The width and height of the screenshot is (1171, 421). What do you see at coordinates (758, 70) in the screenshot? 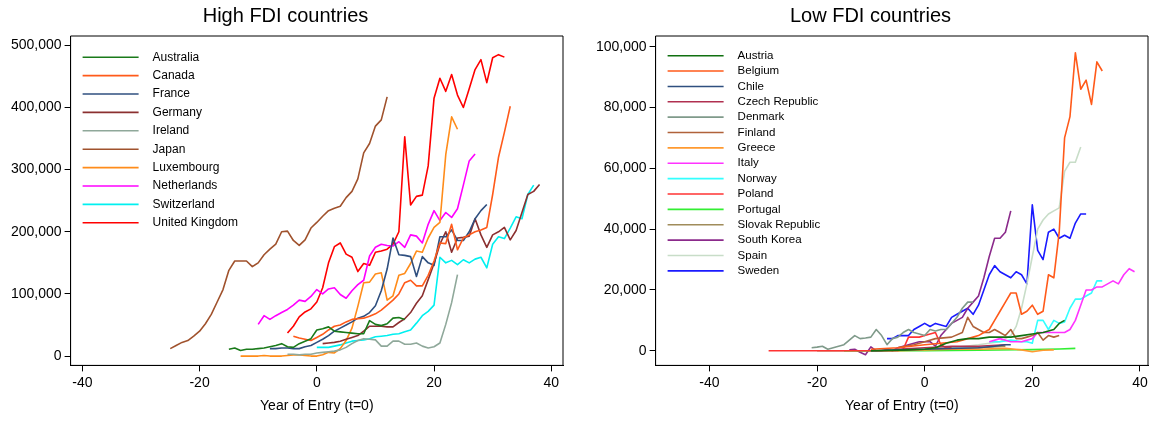
I see `legend-label: Belgium` at bounding box center [758, 70].